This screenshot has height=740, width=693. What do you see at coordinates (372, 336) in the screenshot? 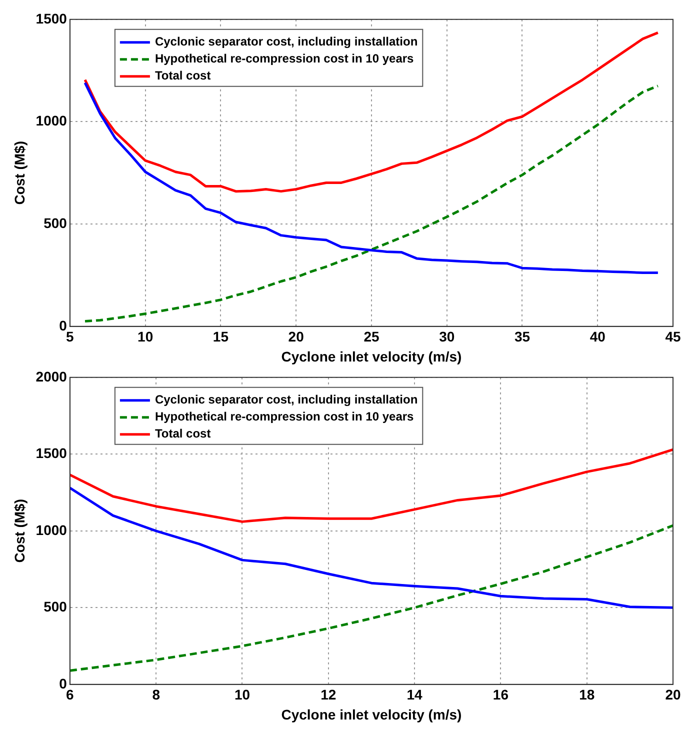
I see `x-tick-label: 25` at bounding box center [372, 336].